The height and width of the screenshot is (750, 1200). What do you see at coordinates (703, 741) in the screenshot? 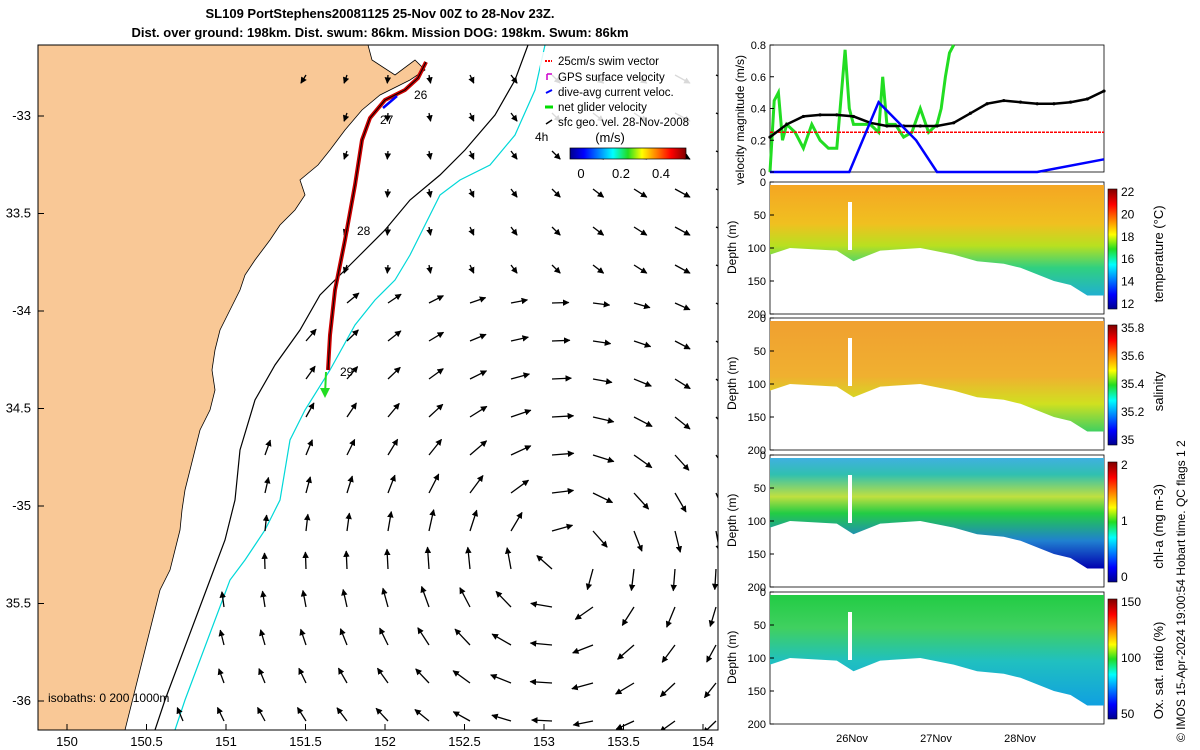
I see `map-xtick: 154` at bounding box center [703, 741].